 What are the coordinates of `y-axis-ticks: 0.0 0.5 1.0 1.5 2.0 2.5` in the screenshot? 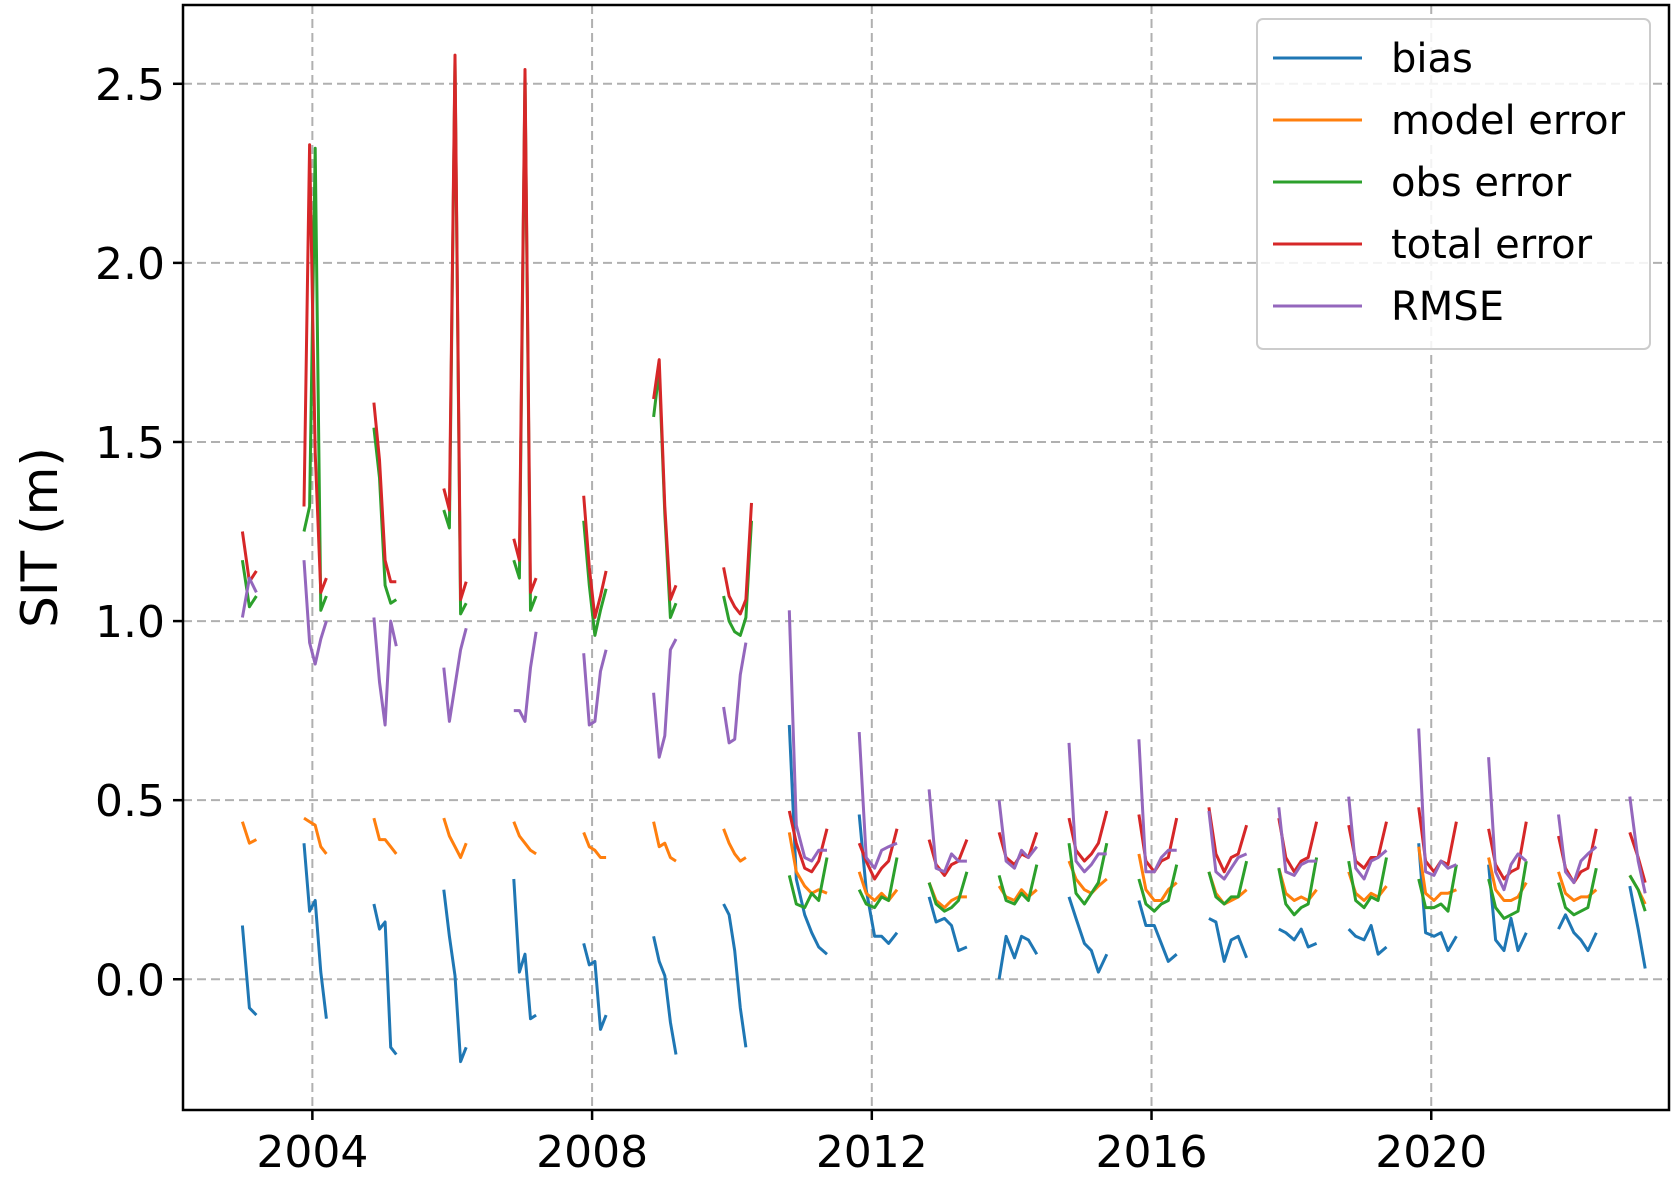 It's located at (139, 533).